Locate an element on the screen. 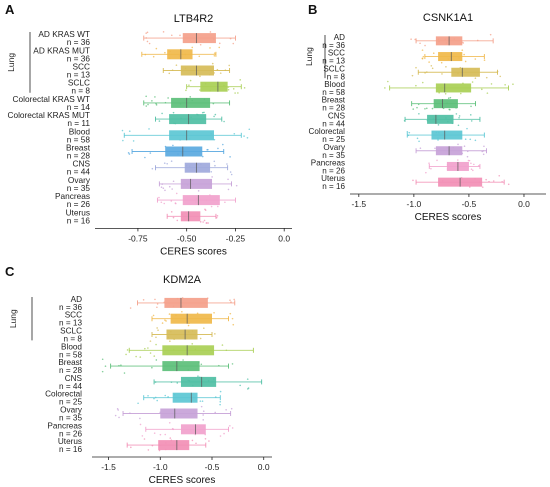  category-label: Blood is located at coordinates (80, 131).